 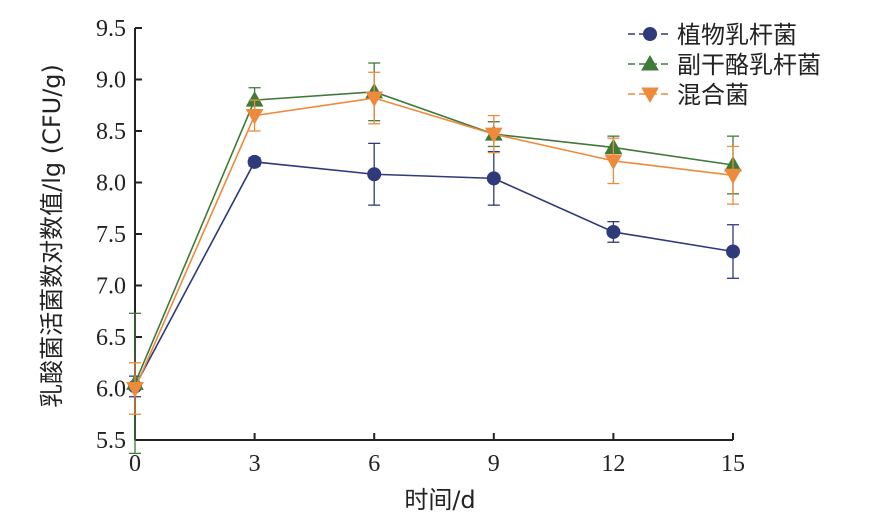 I want to click on x-tick-label: 12, so click(x=613, y=464).